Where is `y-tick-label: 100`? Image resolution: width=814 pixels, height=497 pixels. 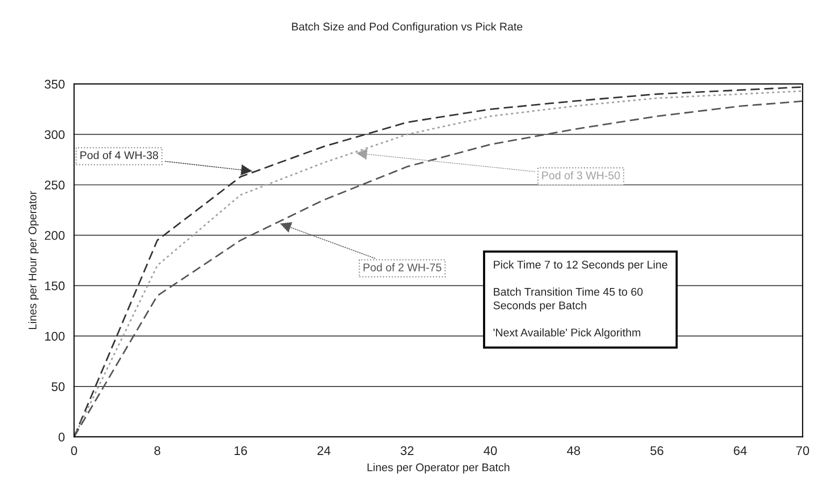 y-tick-label: 100 is located at coordinates (55, 336).